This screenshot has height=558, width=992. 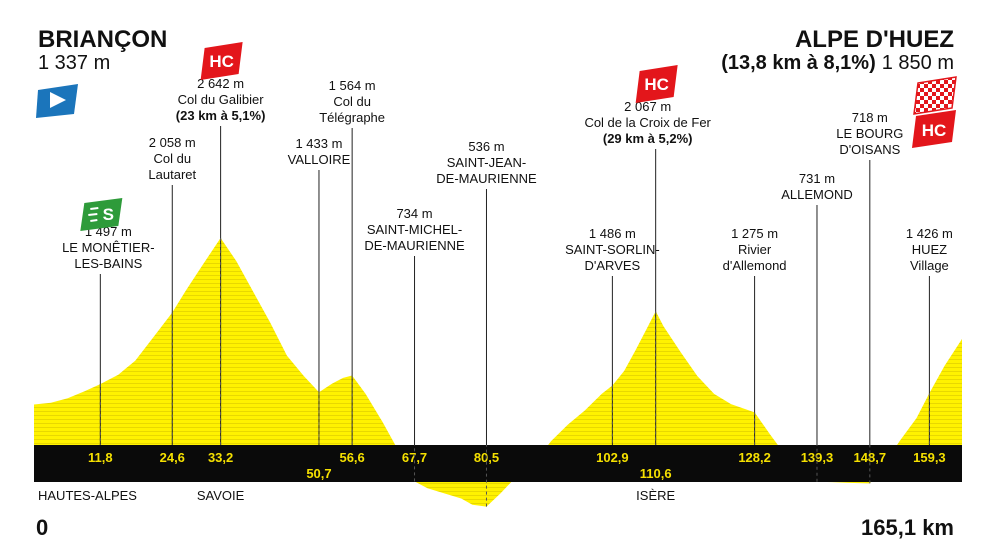 What do you see at coordinates (874, 39) in the screenshot?
I see `finish-town: ALPE D'HUEZ` at bounding box center [874, 39].